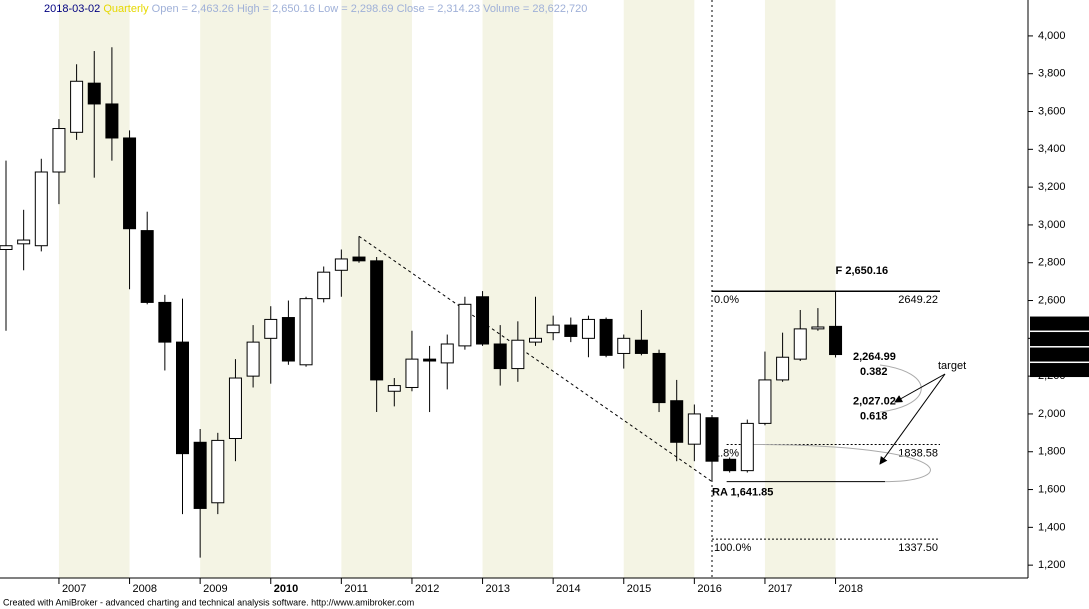 The height and width of the screenshot is (609, 1089). What do you see at coordinates (952, 366) in the screenshot?
I see `target-label: target` at bounding box center [952, 366].